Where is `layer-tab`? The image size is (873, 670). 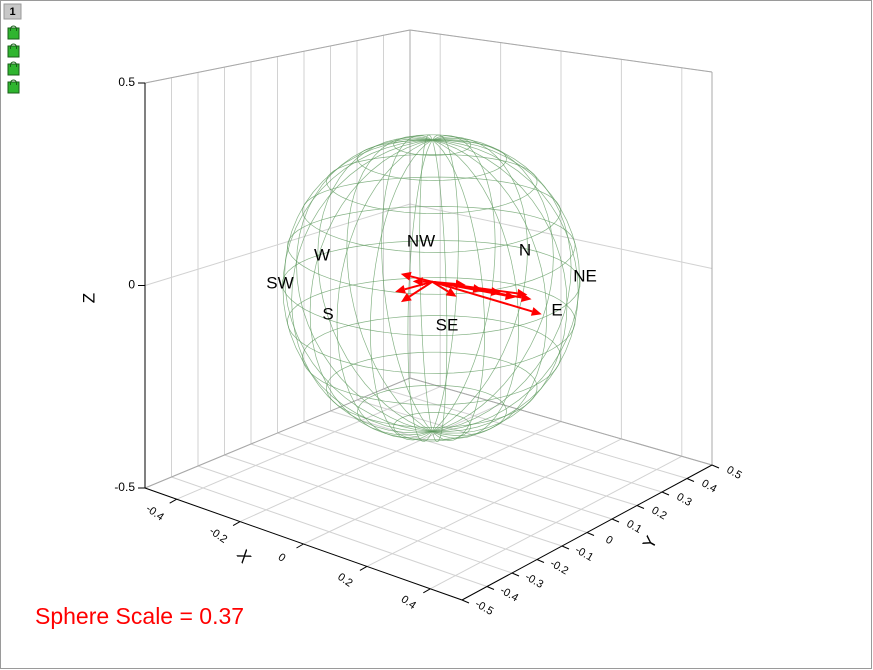 layer-tab is located at coordinates (12, 11).